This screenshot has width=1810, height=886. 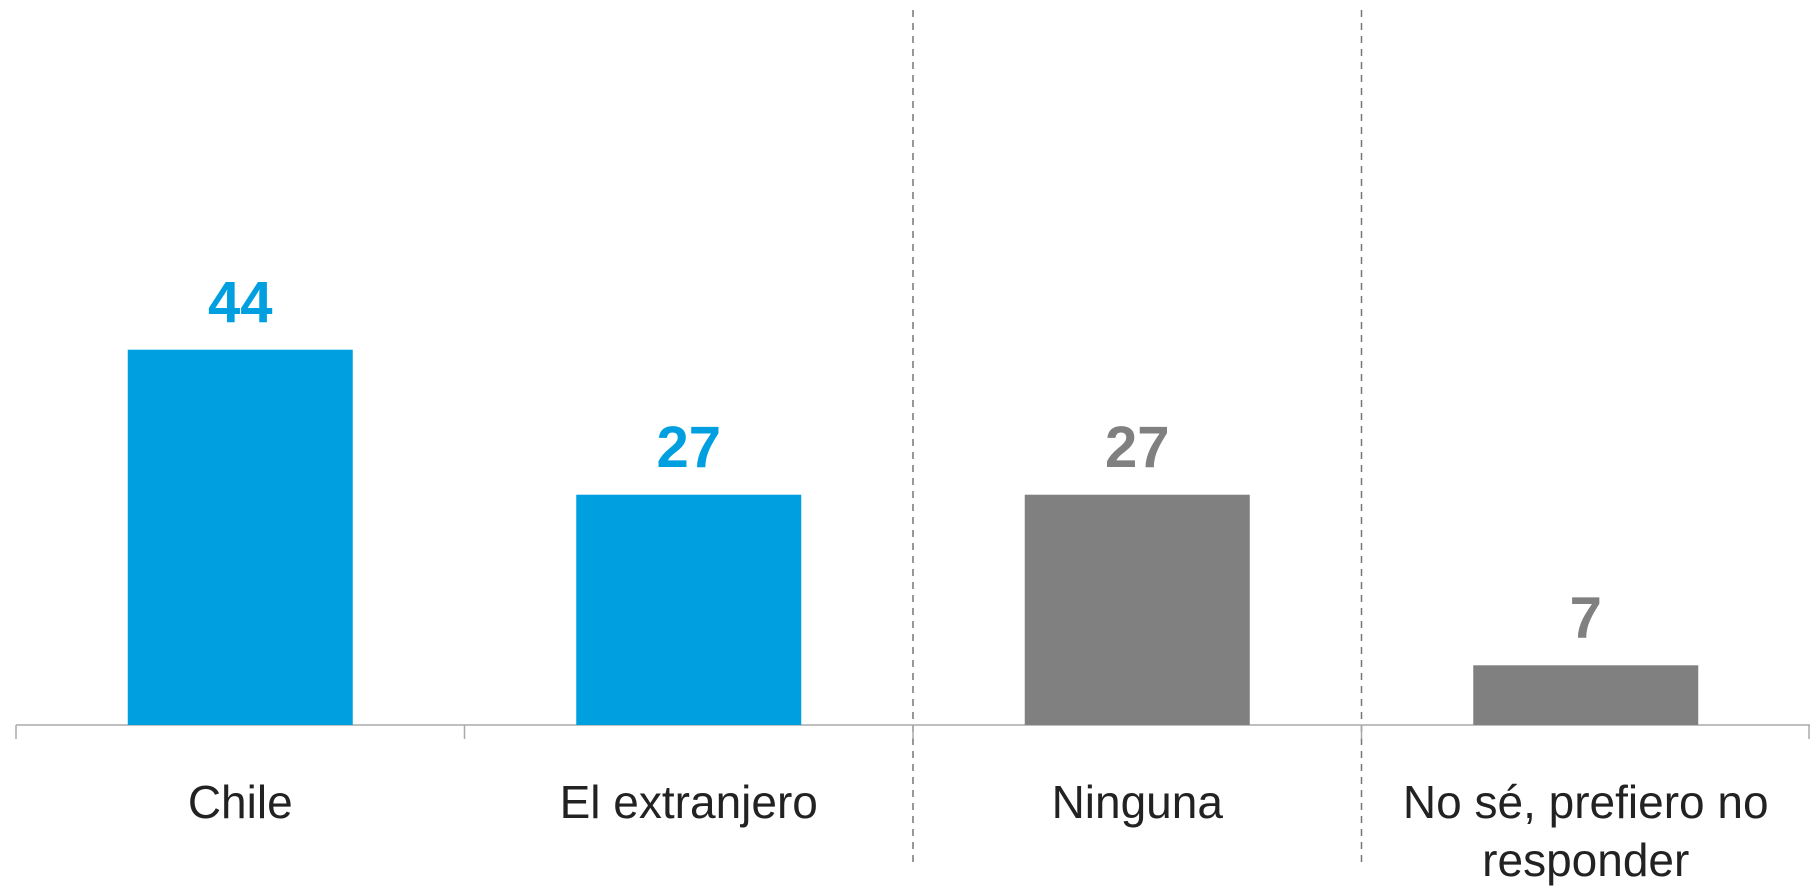 I want to click on x-tick-label: El extranjero, so click(x=688, y=802).